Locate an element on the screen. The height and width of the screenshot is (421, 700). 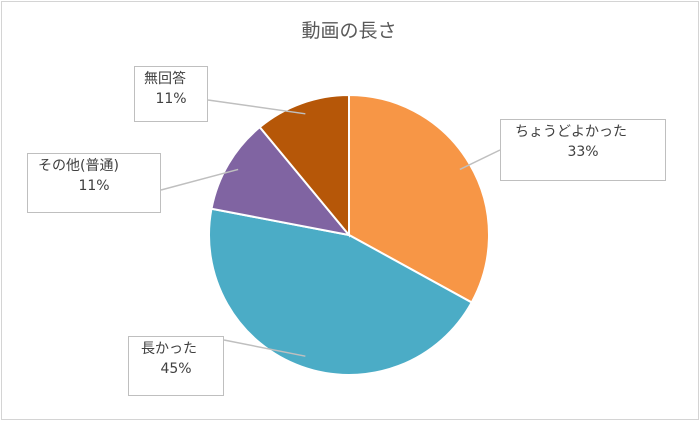
data-label-value: 45% is located at coordinates (176, 369).